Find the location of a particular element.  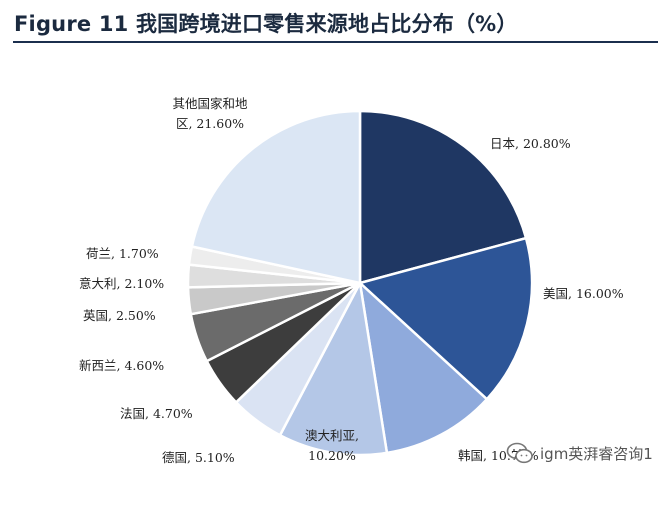

slice-label-line: 法国, 4.70% is located at coordinates (156, 413).